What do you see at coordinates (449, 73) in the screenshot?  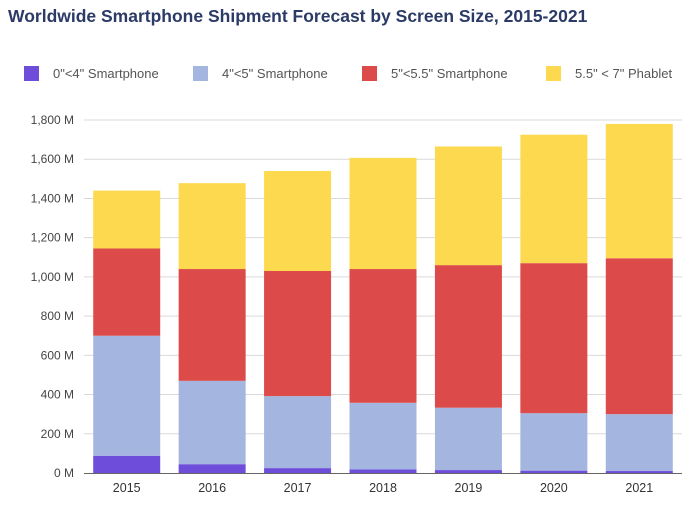 I see `legend-label: 5"<5.5" Smartphone` at bounding box center [449, 73].